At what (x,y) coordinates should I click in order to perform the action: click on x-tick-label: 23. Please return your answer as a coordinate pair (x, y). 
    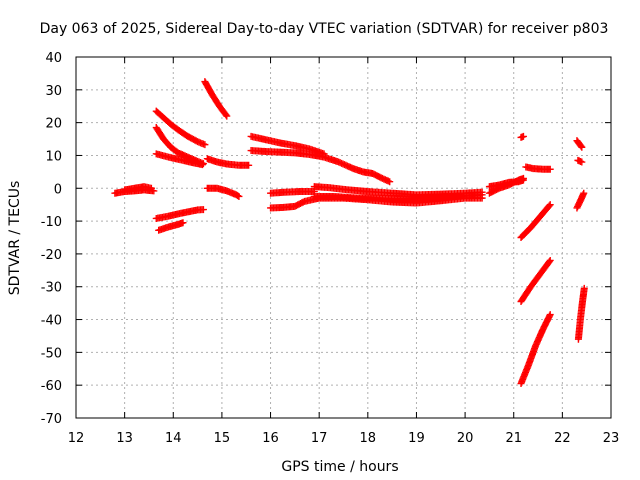
    Looking at the image, I should click on (611, 438).